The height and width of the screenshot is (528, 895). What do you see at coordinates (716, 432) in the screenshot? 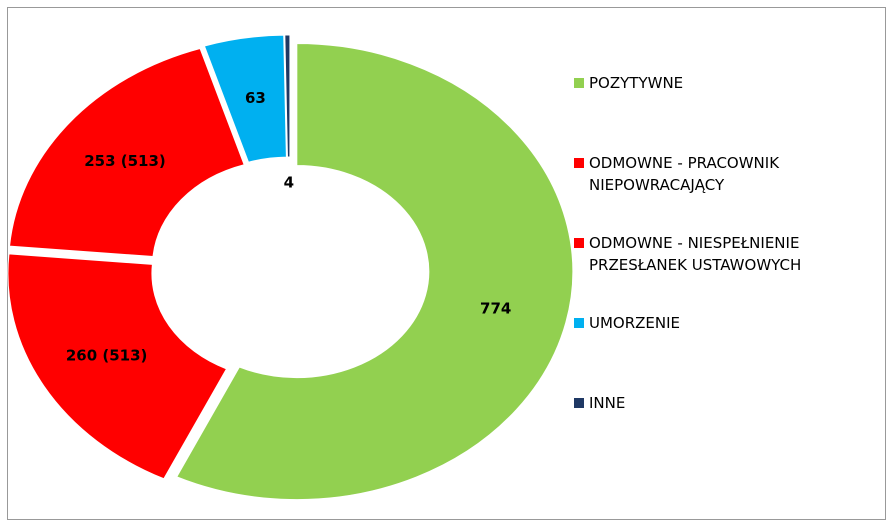
I see `legend-item: INNE` at bounding box center [716, 432].